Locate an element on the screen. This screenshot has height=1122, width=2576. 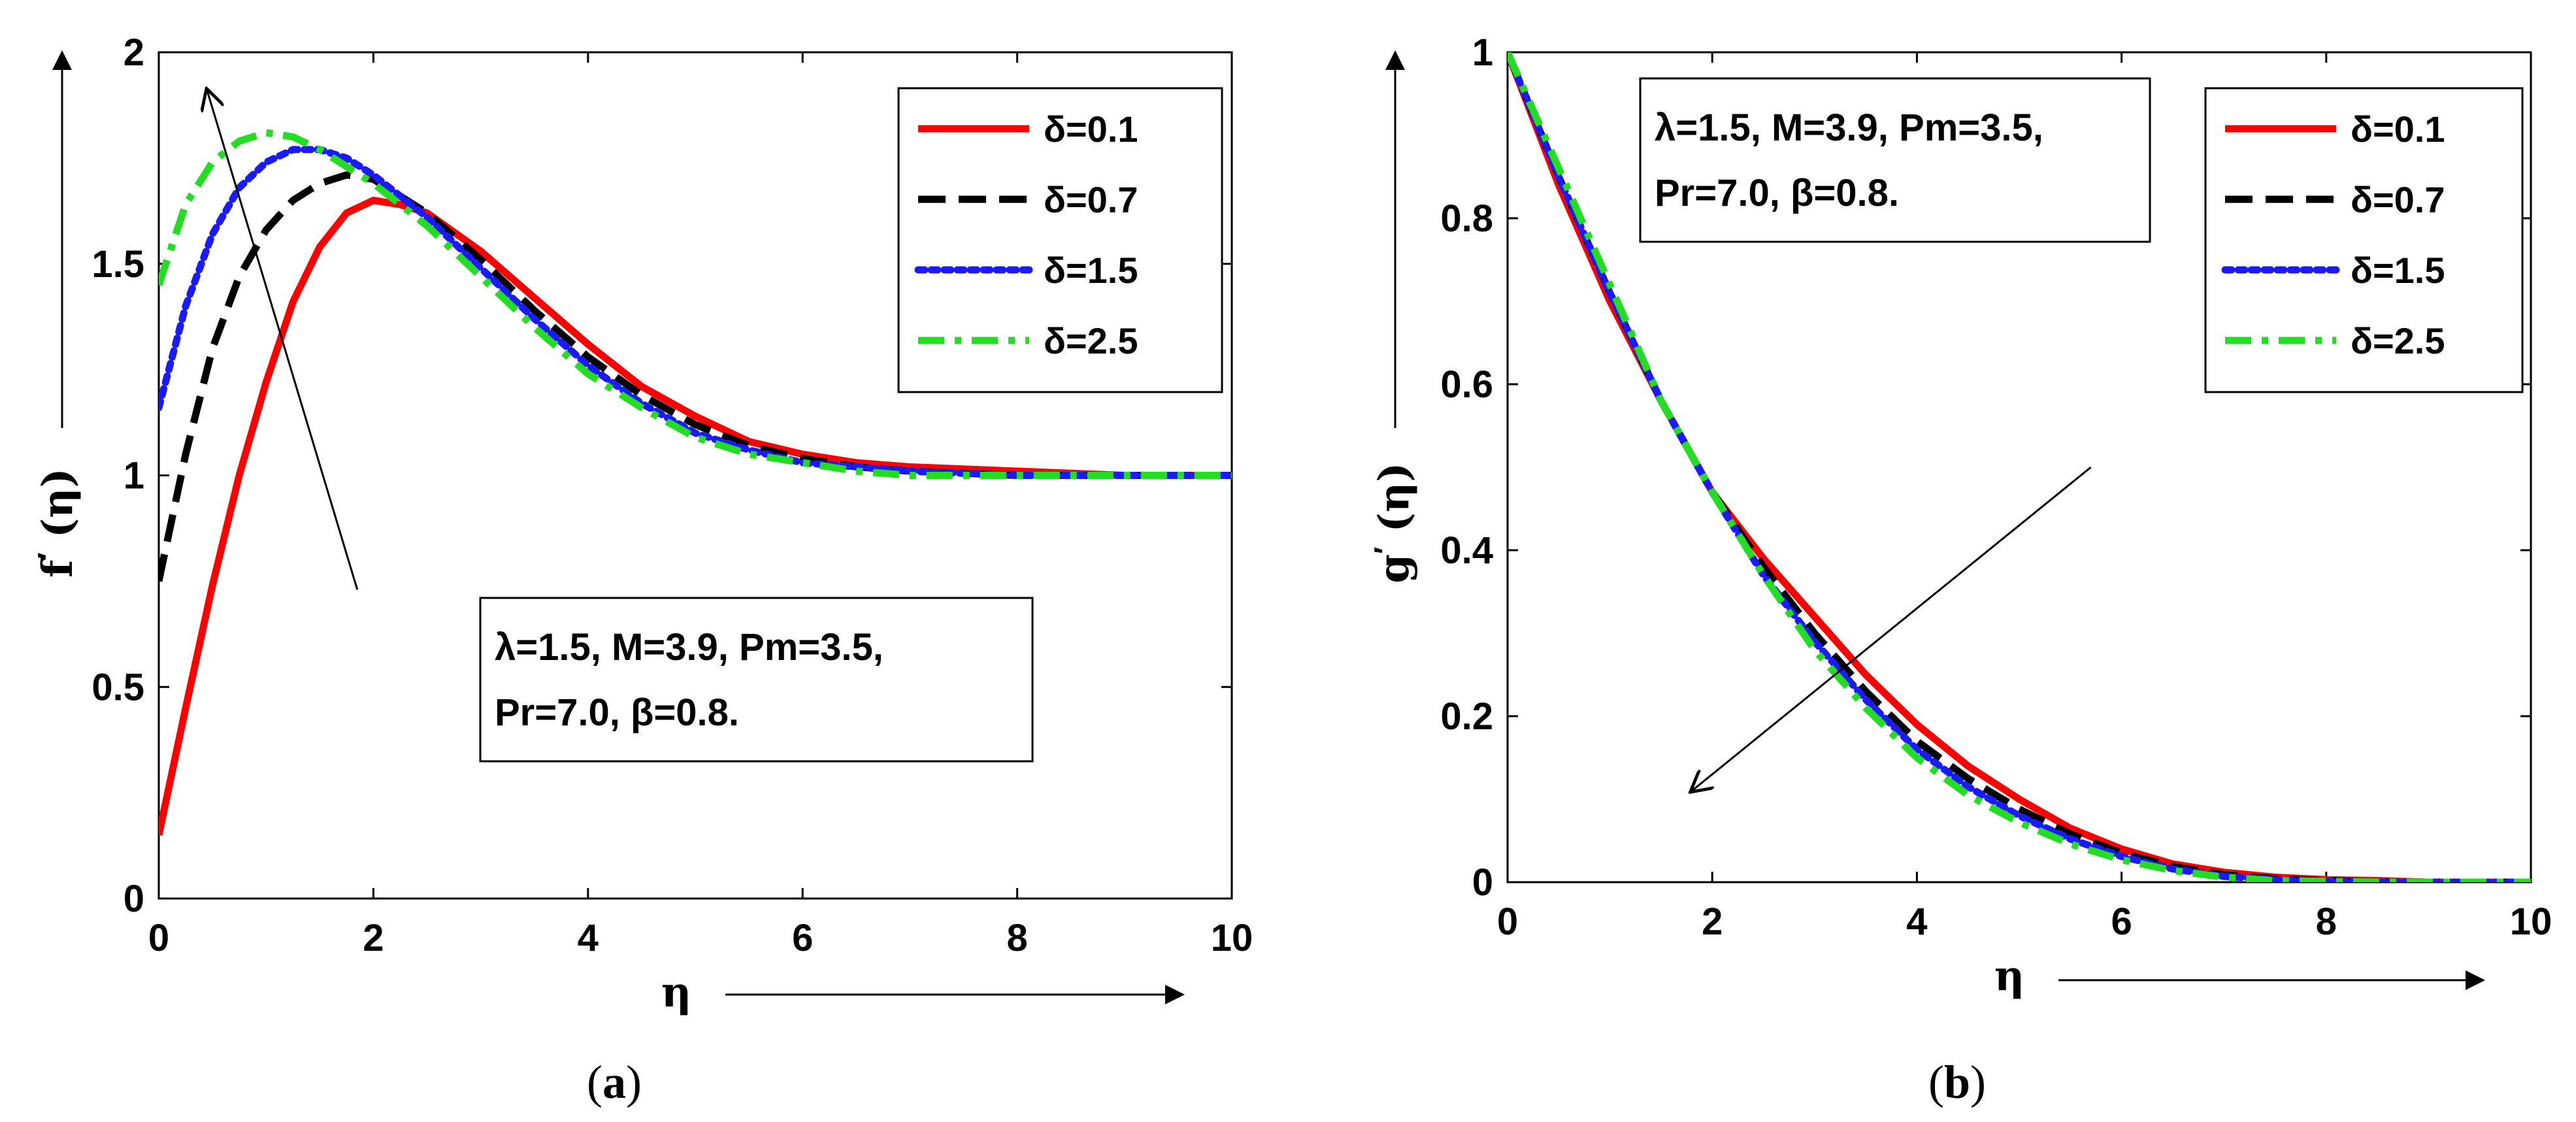
y-tick-label: 0.8 is located at coordinates (1466, 218).